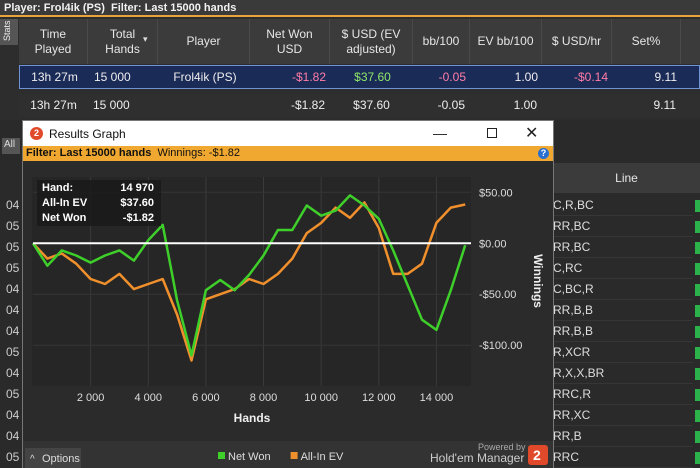 The image size is (700, 468). What do you see at coordinates (138, 218) in the screenshot?
I see `tooltip-value: -$1.82` at bounding box center [138, 218].